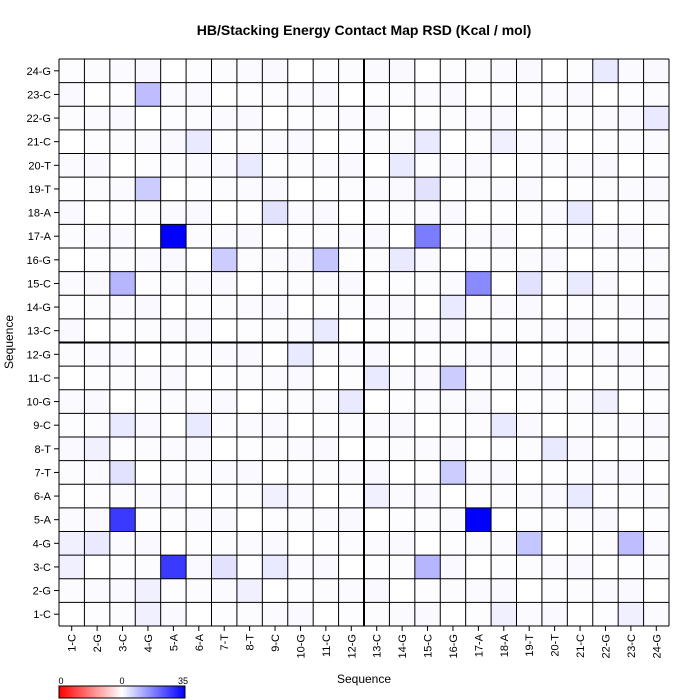 This screenshot has height=700, width=700. What do you see at coordinates (276, 643) in the screenshot?
I see `x-tick-label: 9-C` at bounding box center [276, 643].